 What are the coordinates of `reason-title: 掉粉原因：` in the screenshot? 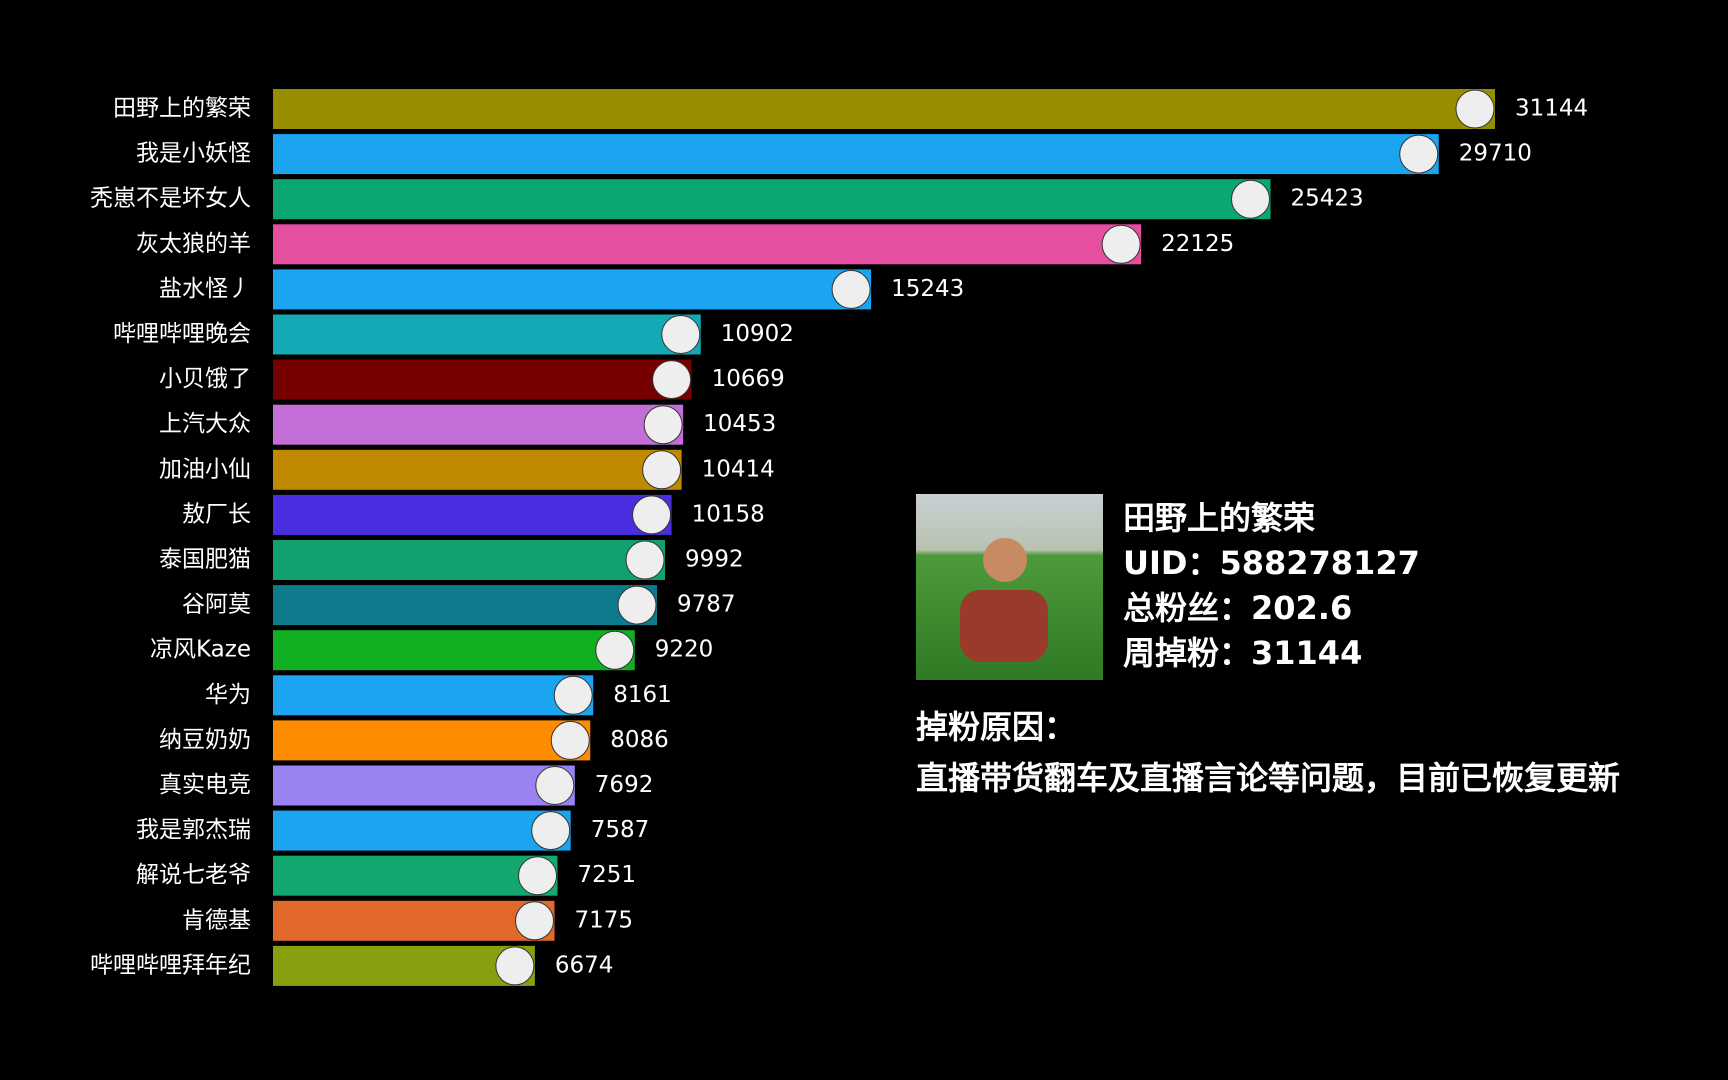 It's located at (996, 727).